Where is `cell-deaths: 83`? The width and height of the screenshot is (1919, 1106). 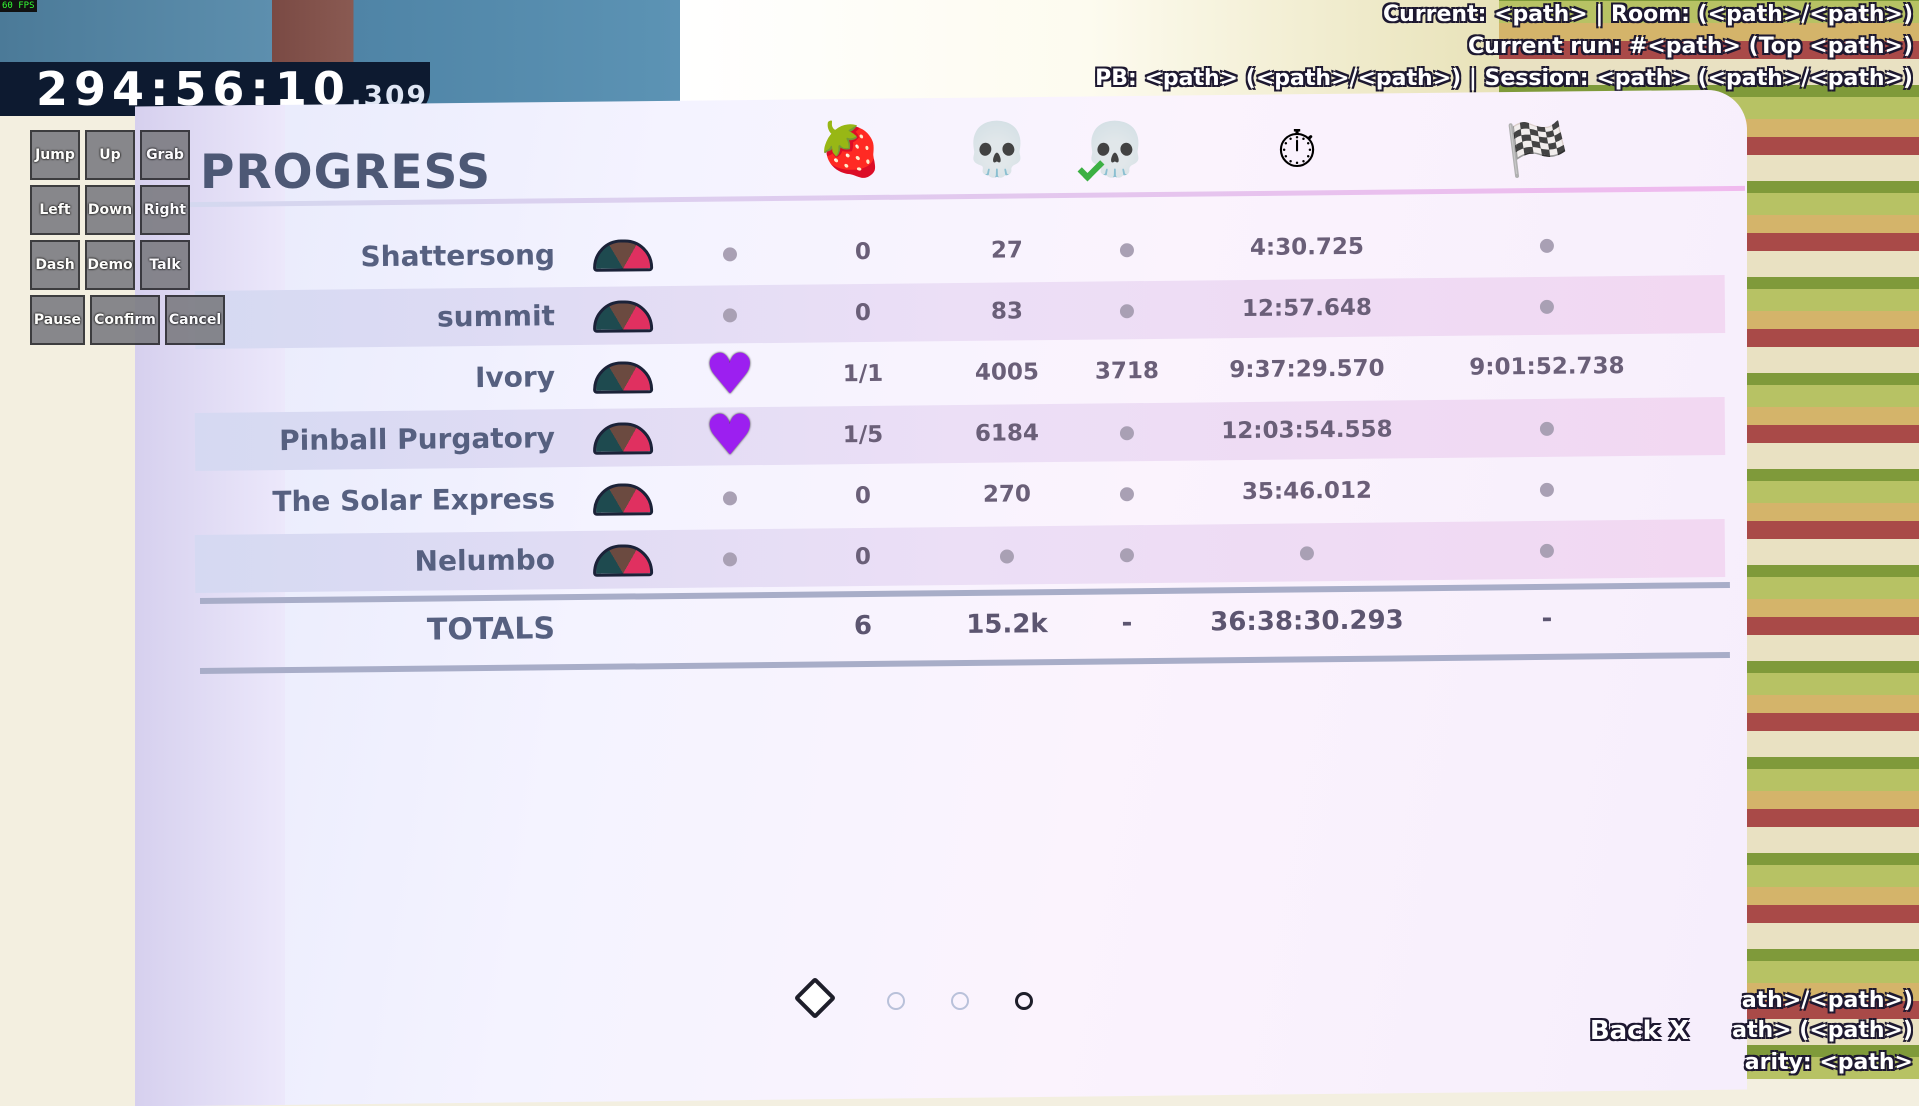
cell-deaths: 83 is located at coordinates (1007, 311).